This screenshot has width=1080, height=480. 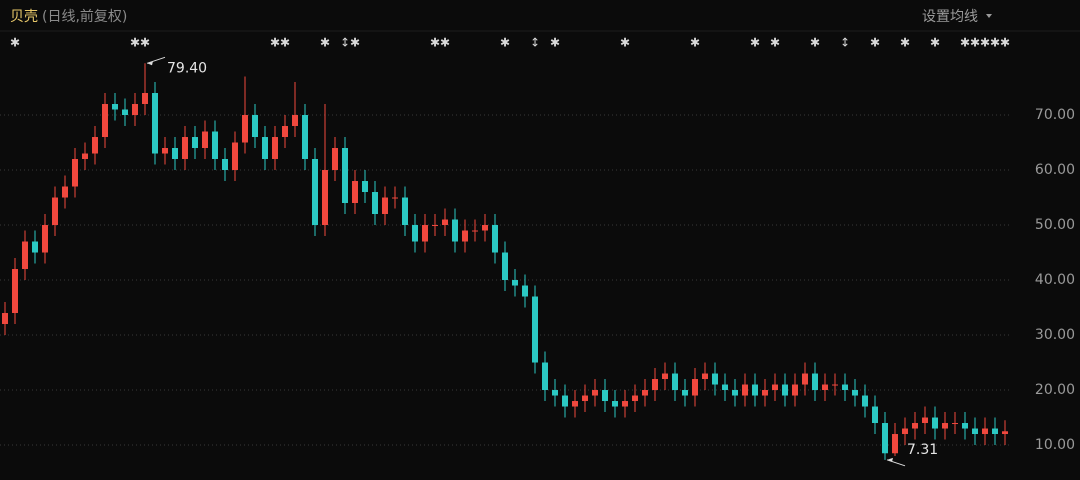 What do you see at coordinates (845, 43) in the screenshot?
I see `event-marker: ↕` at bounding box center [845, 43].